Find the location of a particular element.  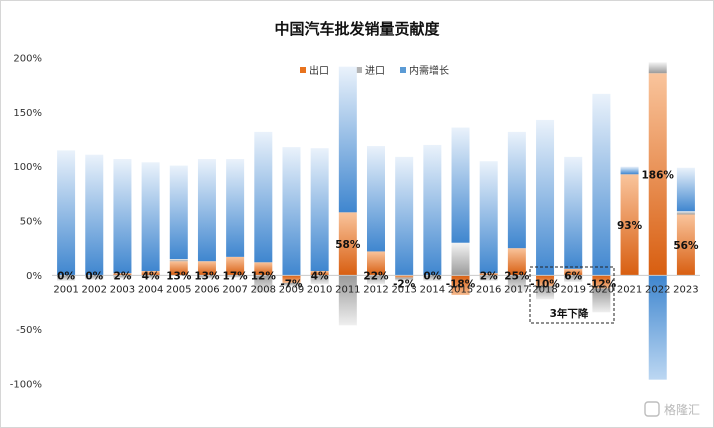

bar-domestic-2006 is located at coordinates (206, 210).